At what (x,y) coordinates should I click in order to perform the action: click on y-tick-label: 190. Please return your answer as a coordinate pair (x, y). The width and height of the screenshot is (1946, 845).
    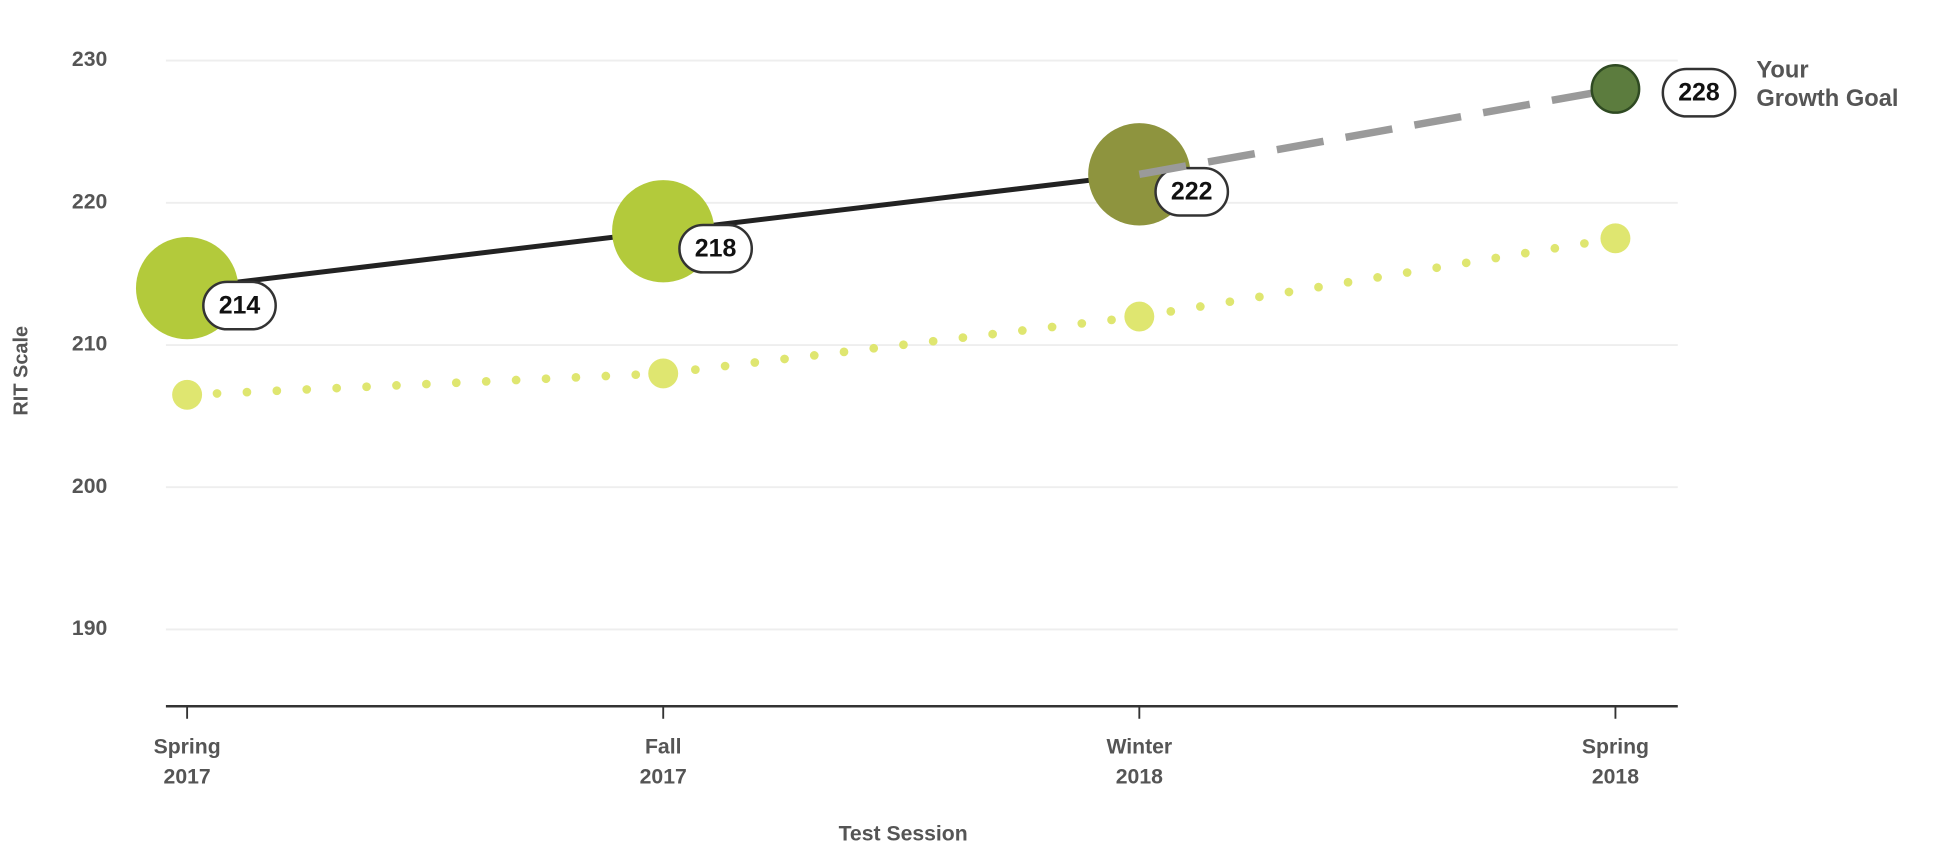
    Looking at the image, I should click on (89, 628).